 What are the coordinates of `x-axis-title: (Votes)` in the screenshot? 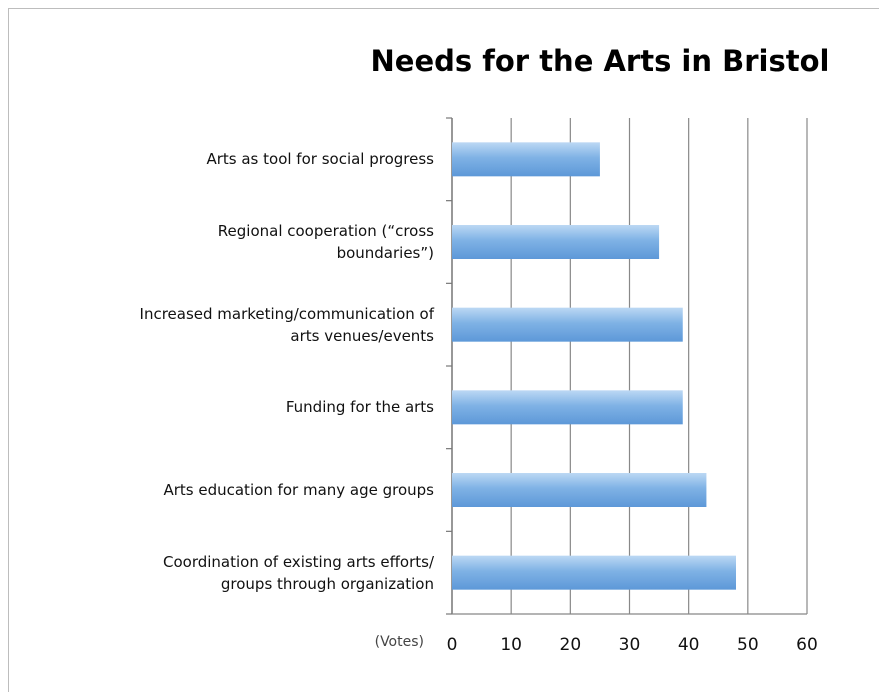 It's located at (399, 642).